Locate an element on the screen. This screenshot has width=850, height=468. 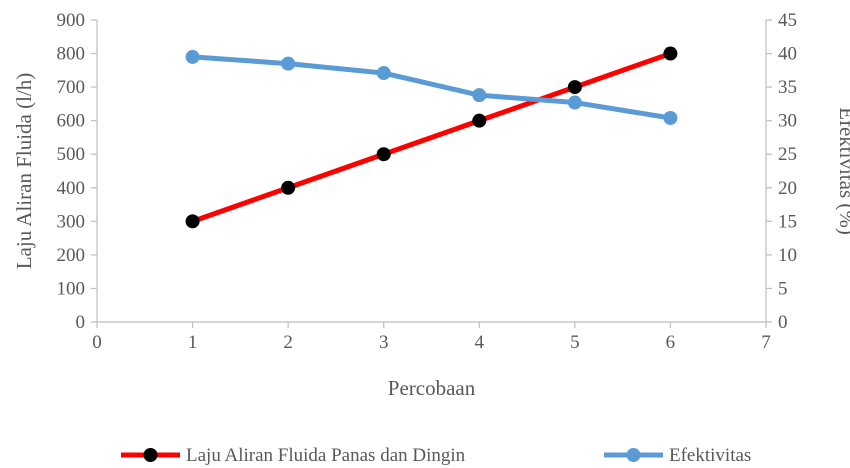
x-tick-label: 3 is located at coordinates (384, 342).